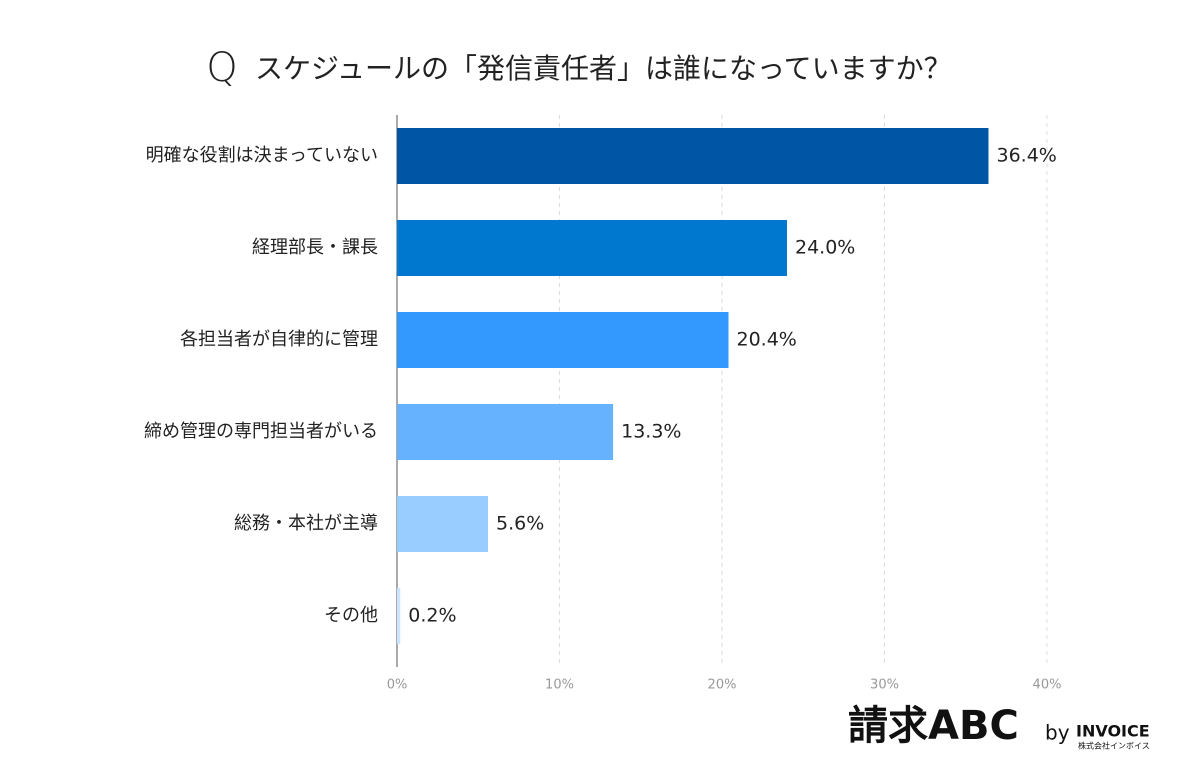 This screenshot has height=775, width=1200. I want to click on y-tick-label: 締め管理の専門担当者がいる, so click(261, 431).